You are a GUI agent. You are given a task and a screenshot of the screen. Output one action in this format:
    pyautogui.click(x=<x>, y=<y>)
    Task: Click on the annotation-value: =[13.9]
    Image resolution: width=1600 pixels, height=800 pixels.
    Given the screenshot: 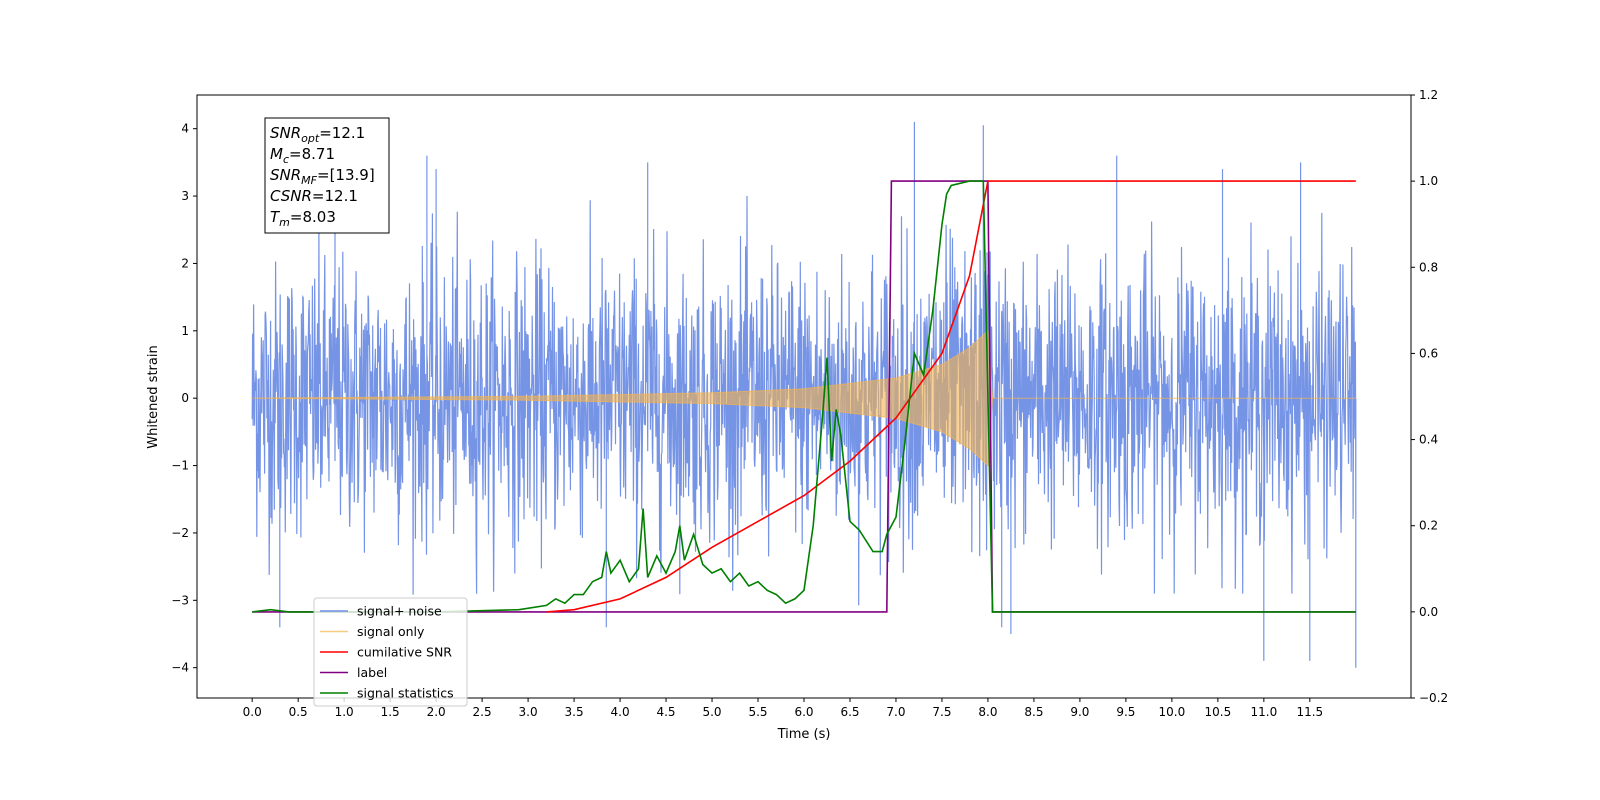 What is the action you would take?
    pyautogui.click(x=346, y=175)
    